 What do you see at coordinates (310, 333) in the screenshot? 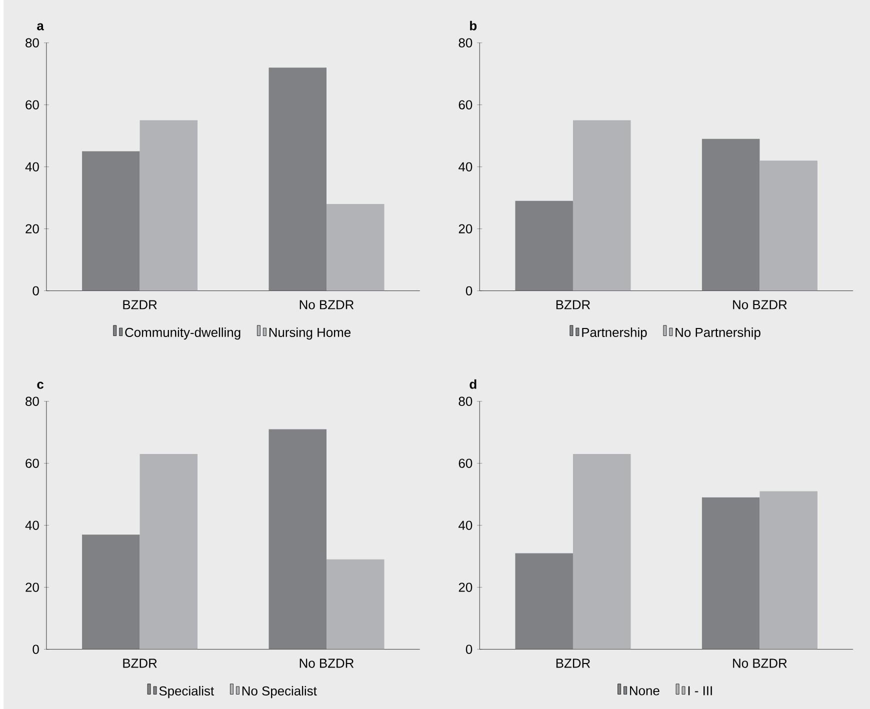
I see `legend-label: Nursing Home` at bounding box center [310, 333].